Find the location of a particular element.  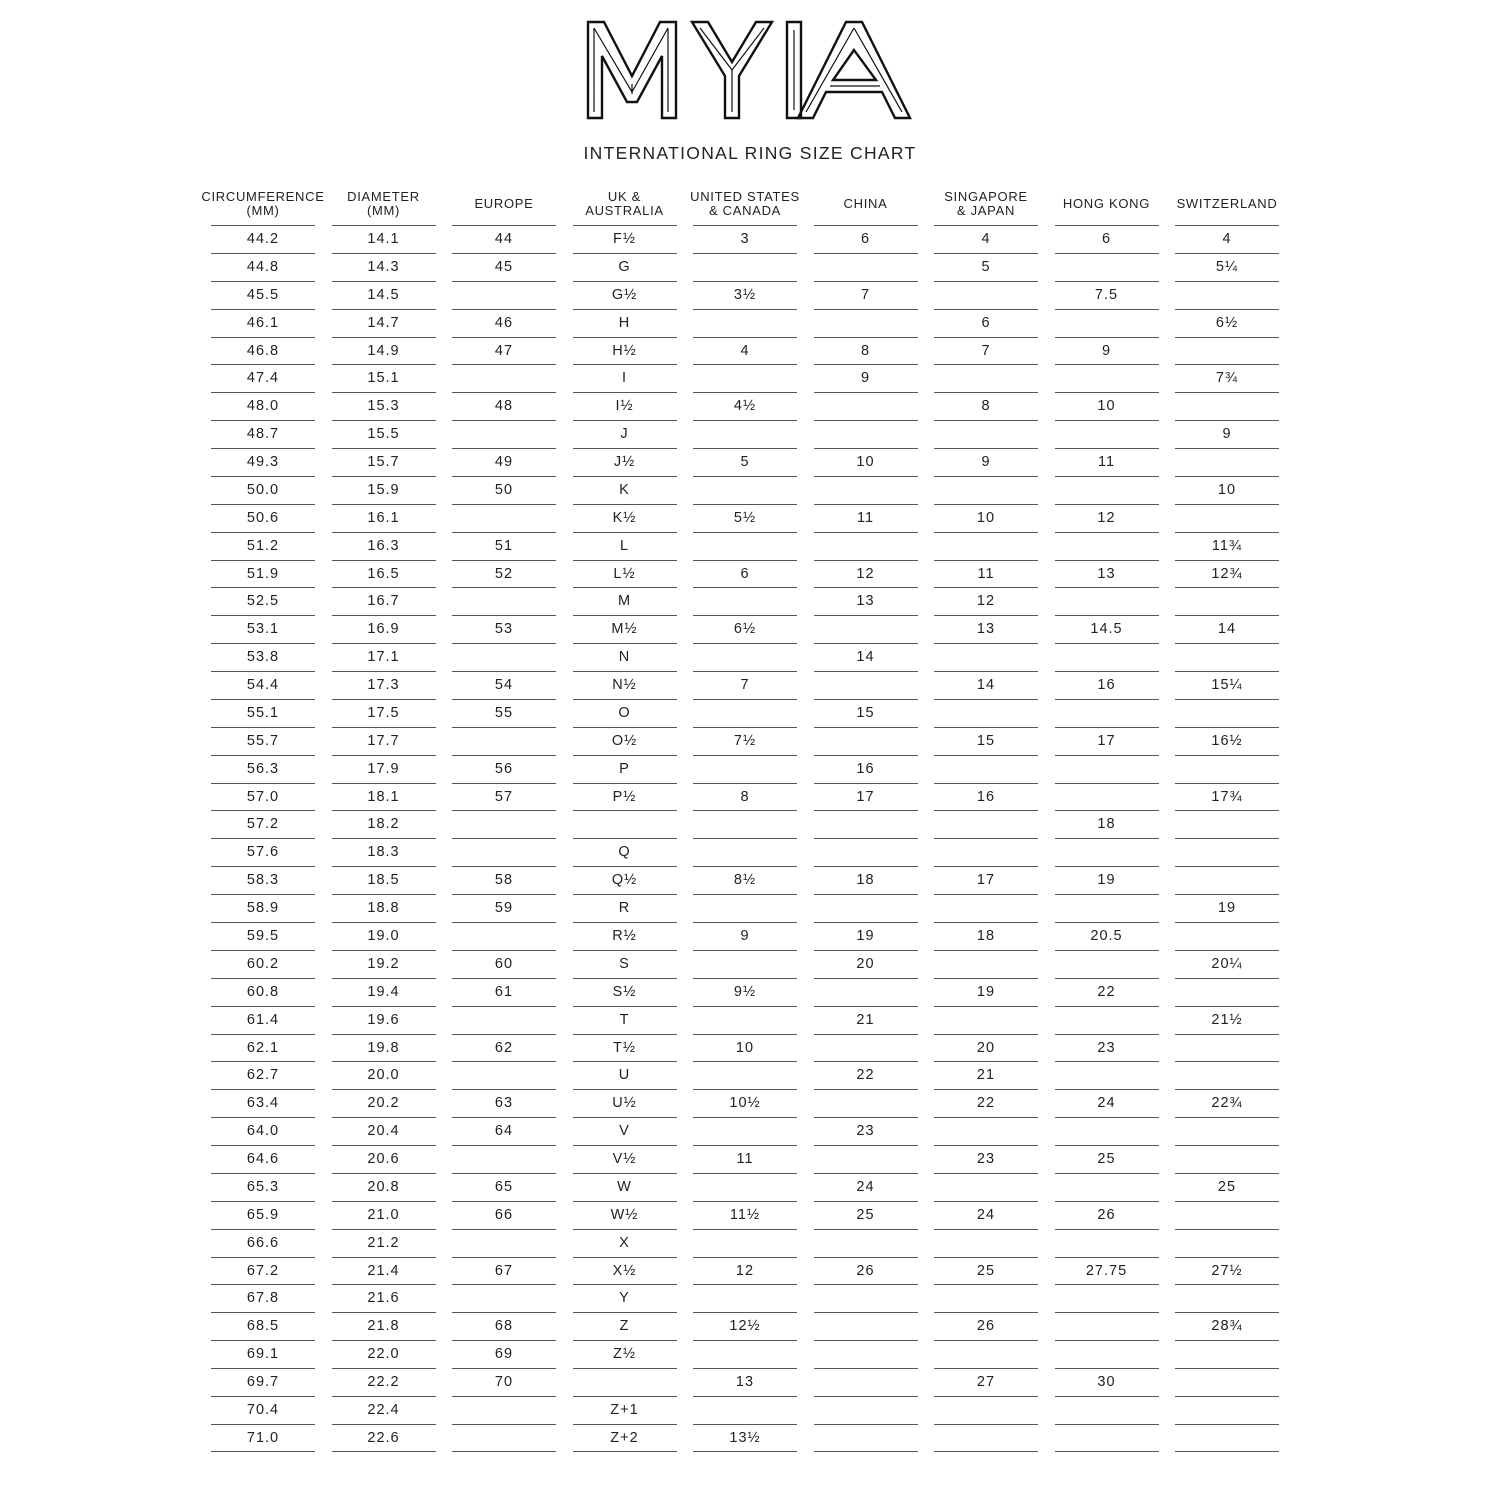

table-cell: P is located at coordinates (624, 768).